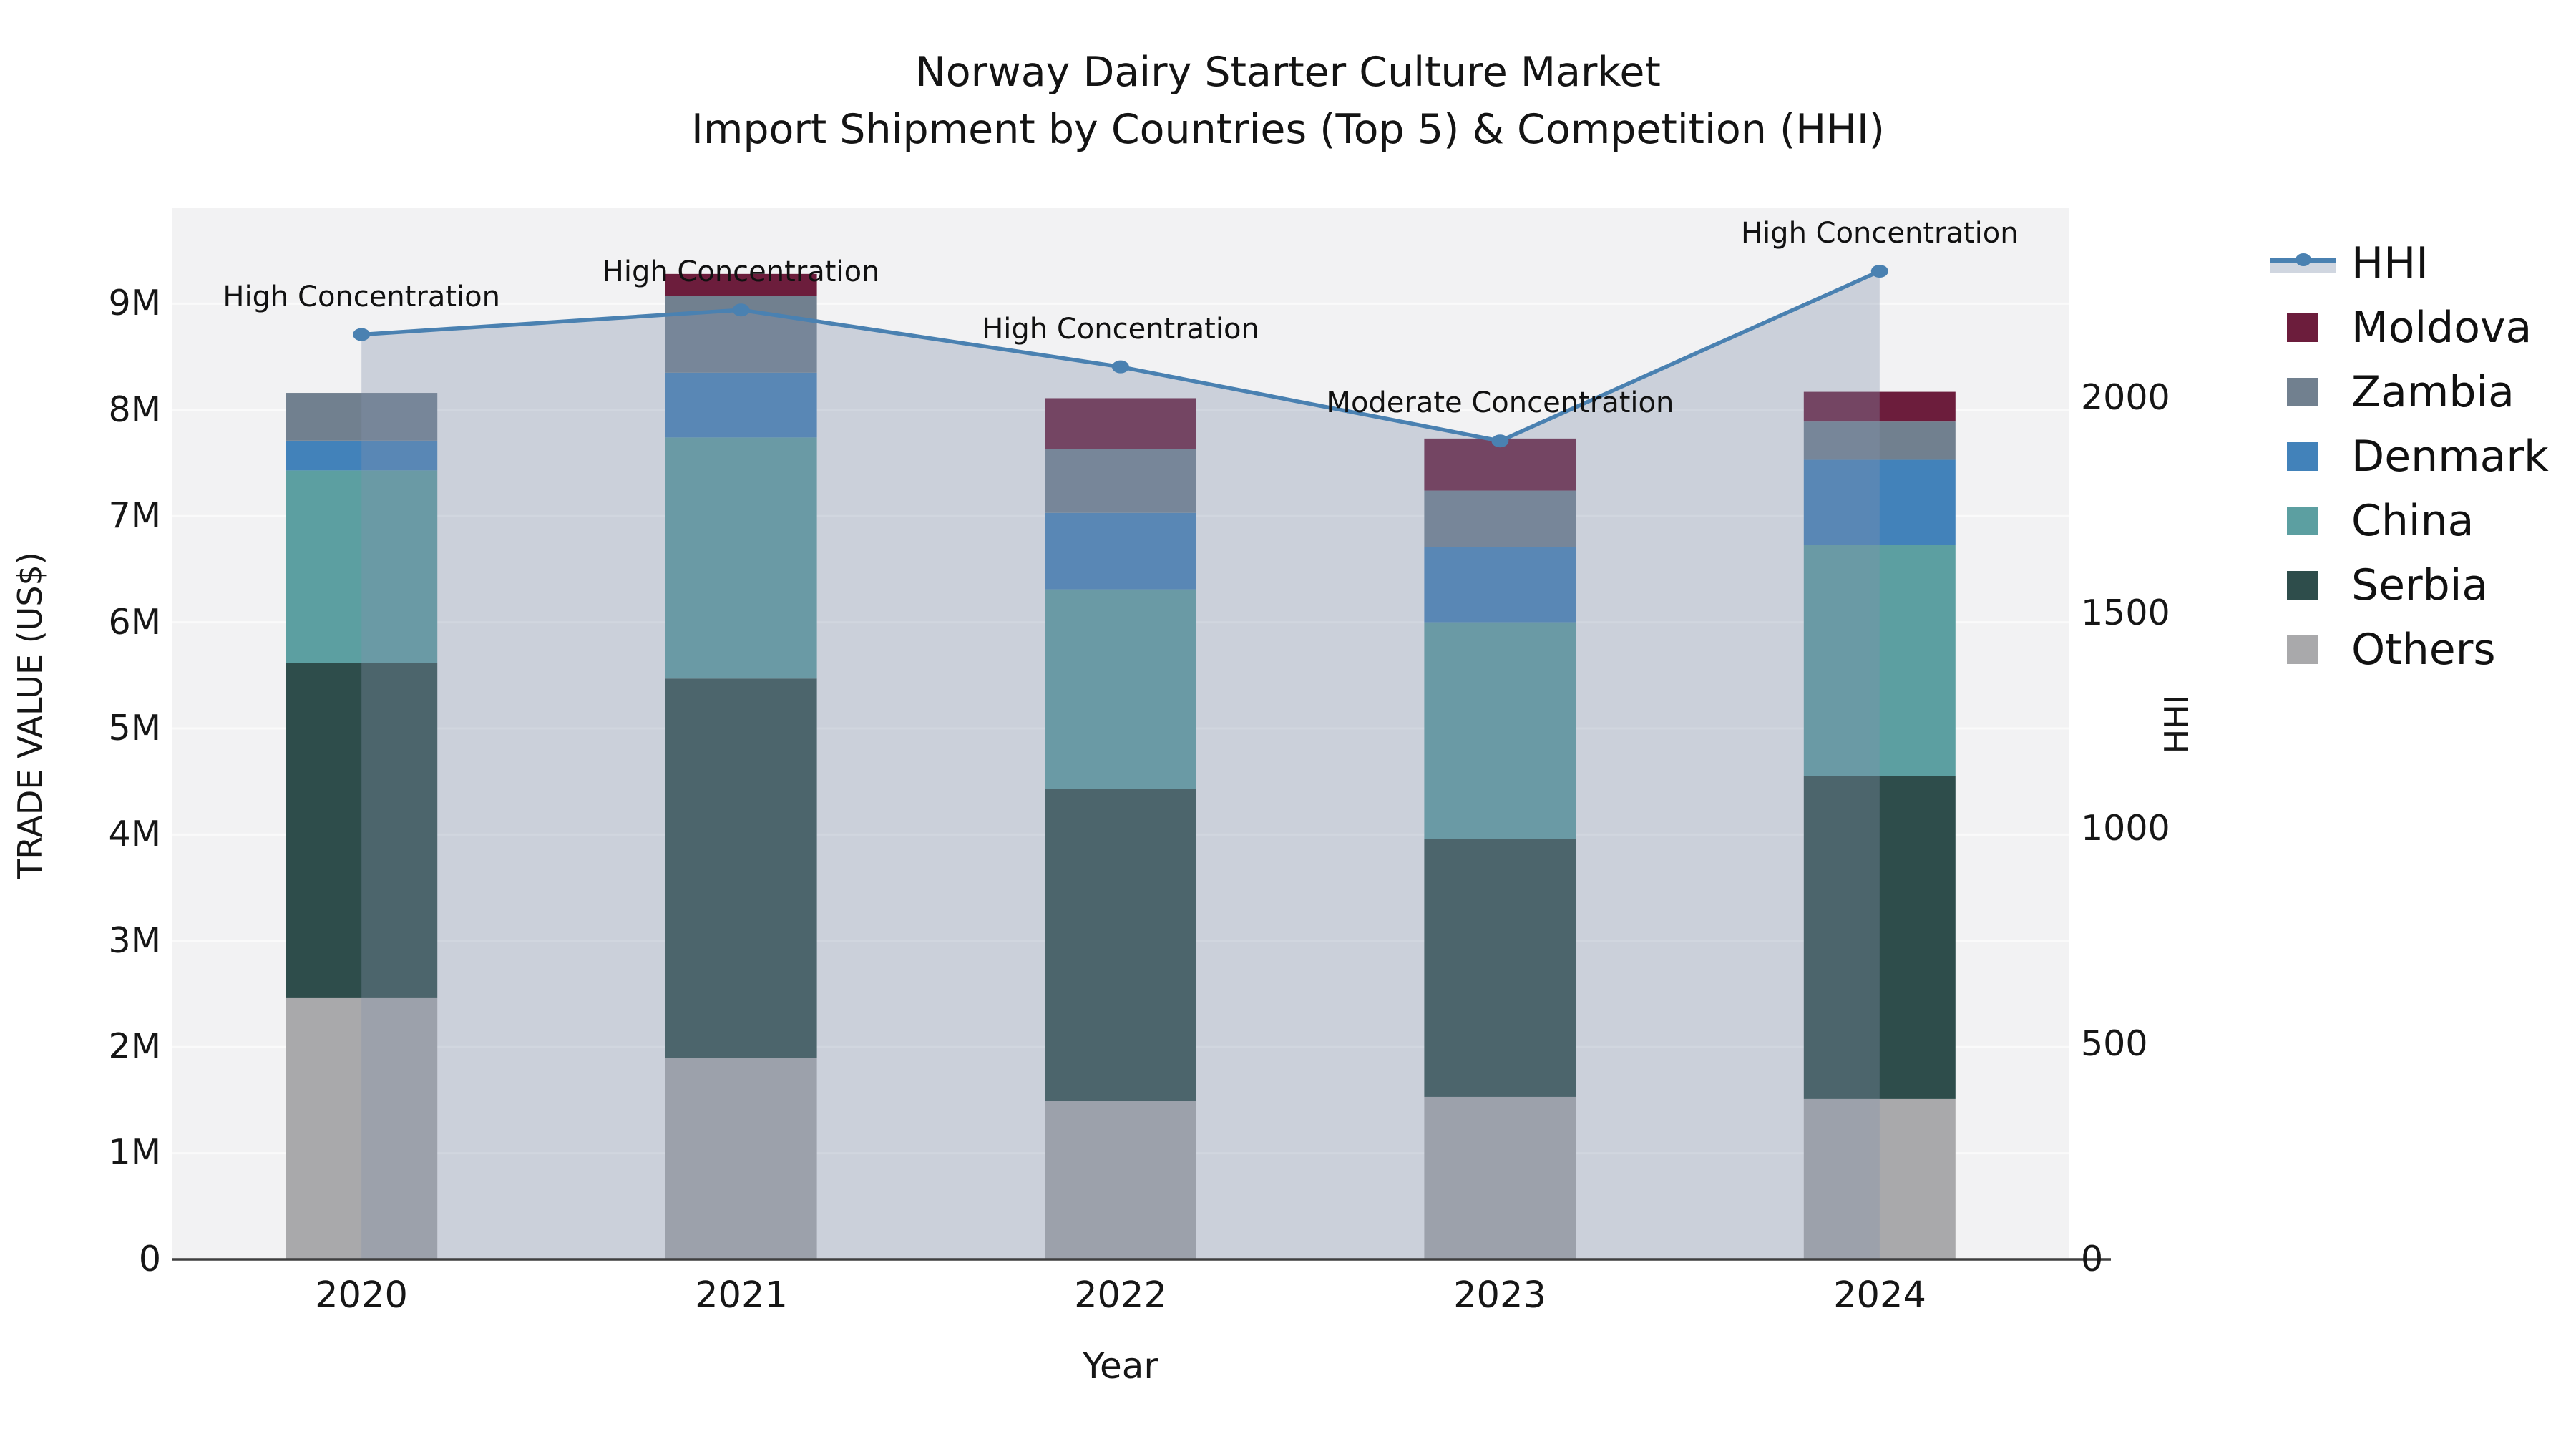  What do you see at coordinates (1500, 403) in the screenshot?
I see `annotation-2023: Moderate Concentration` at bounding box center [1500, 403].